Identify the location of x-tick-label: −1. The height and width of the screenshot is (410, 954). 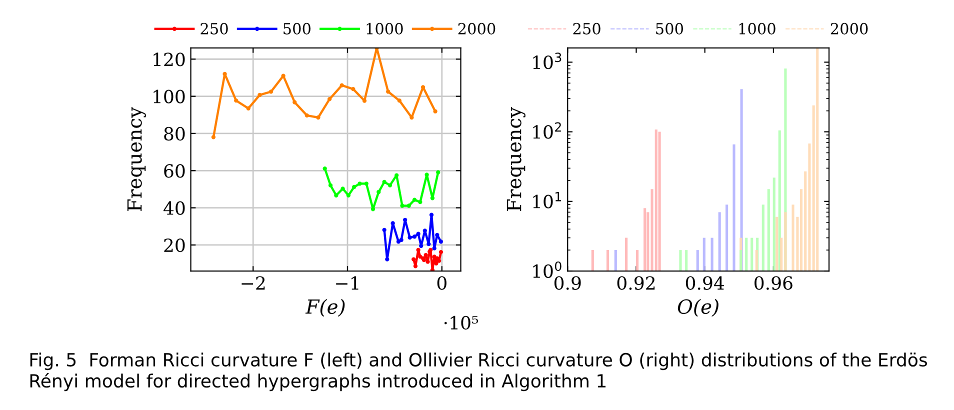
(347, 283).